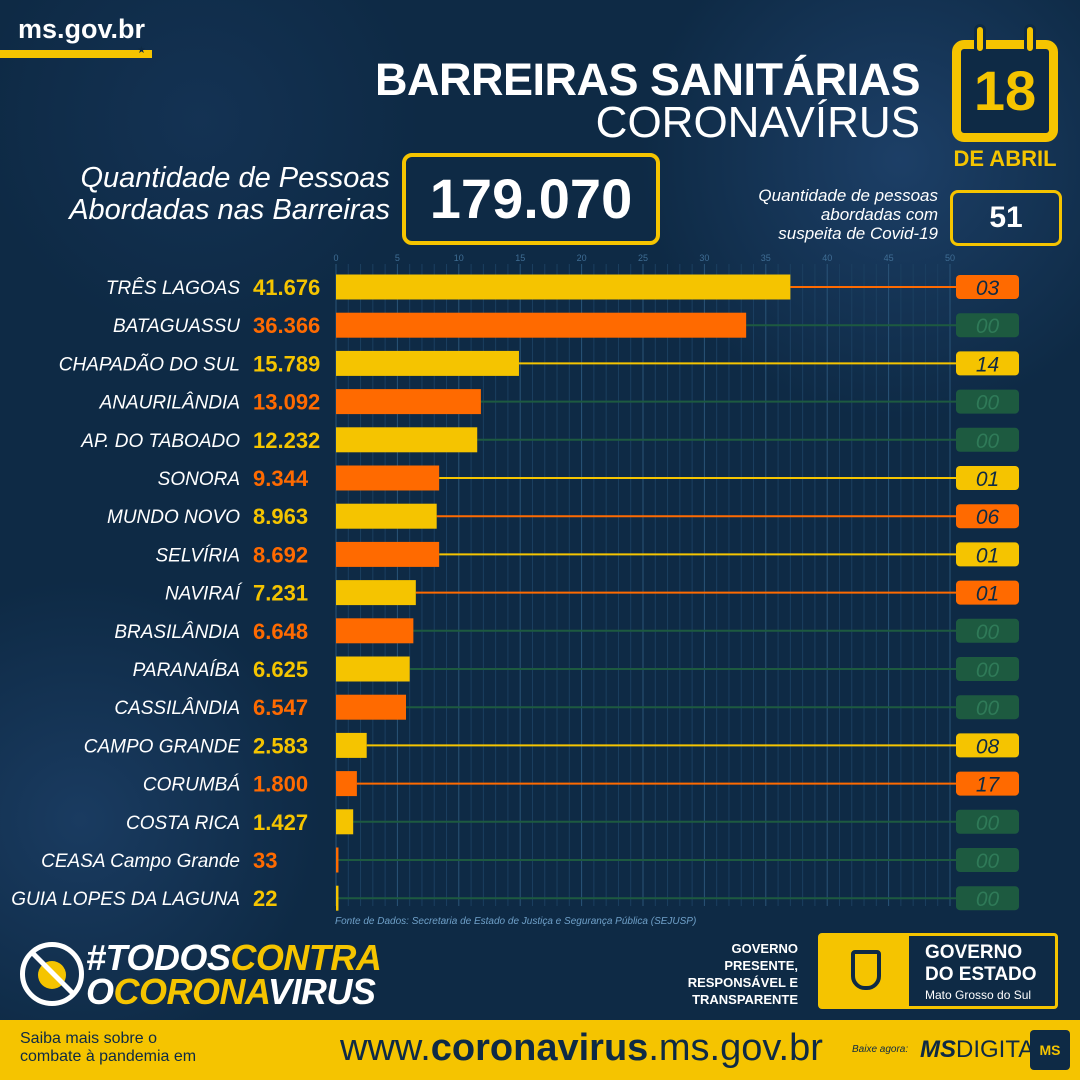  Describe the element at coordinates (108, 1056) in the screenshot. I see `footer-note-line: combate à pandemia em` at that location.